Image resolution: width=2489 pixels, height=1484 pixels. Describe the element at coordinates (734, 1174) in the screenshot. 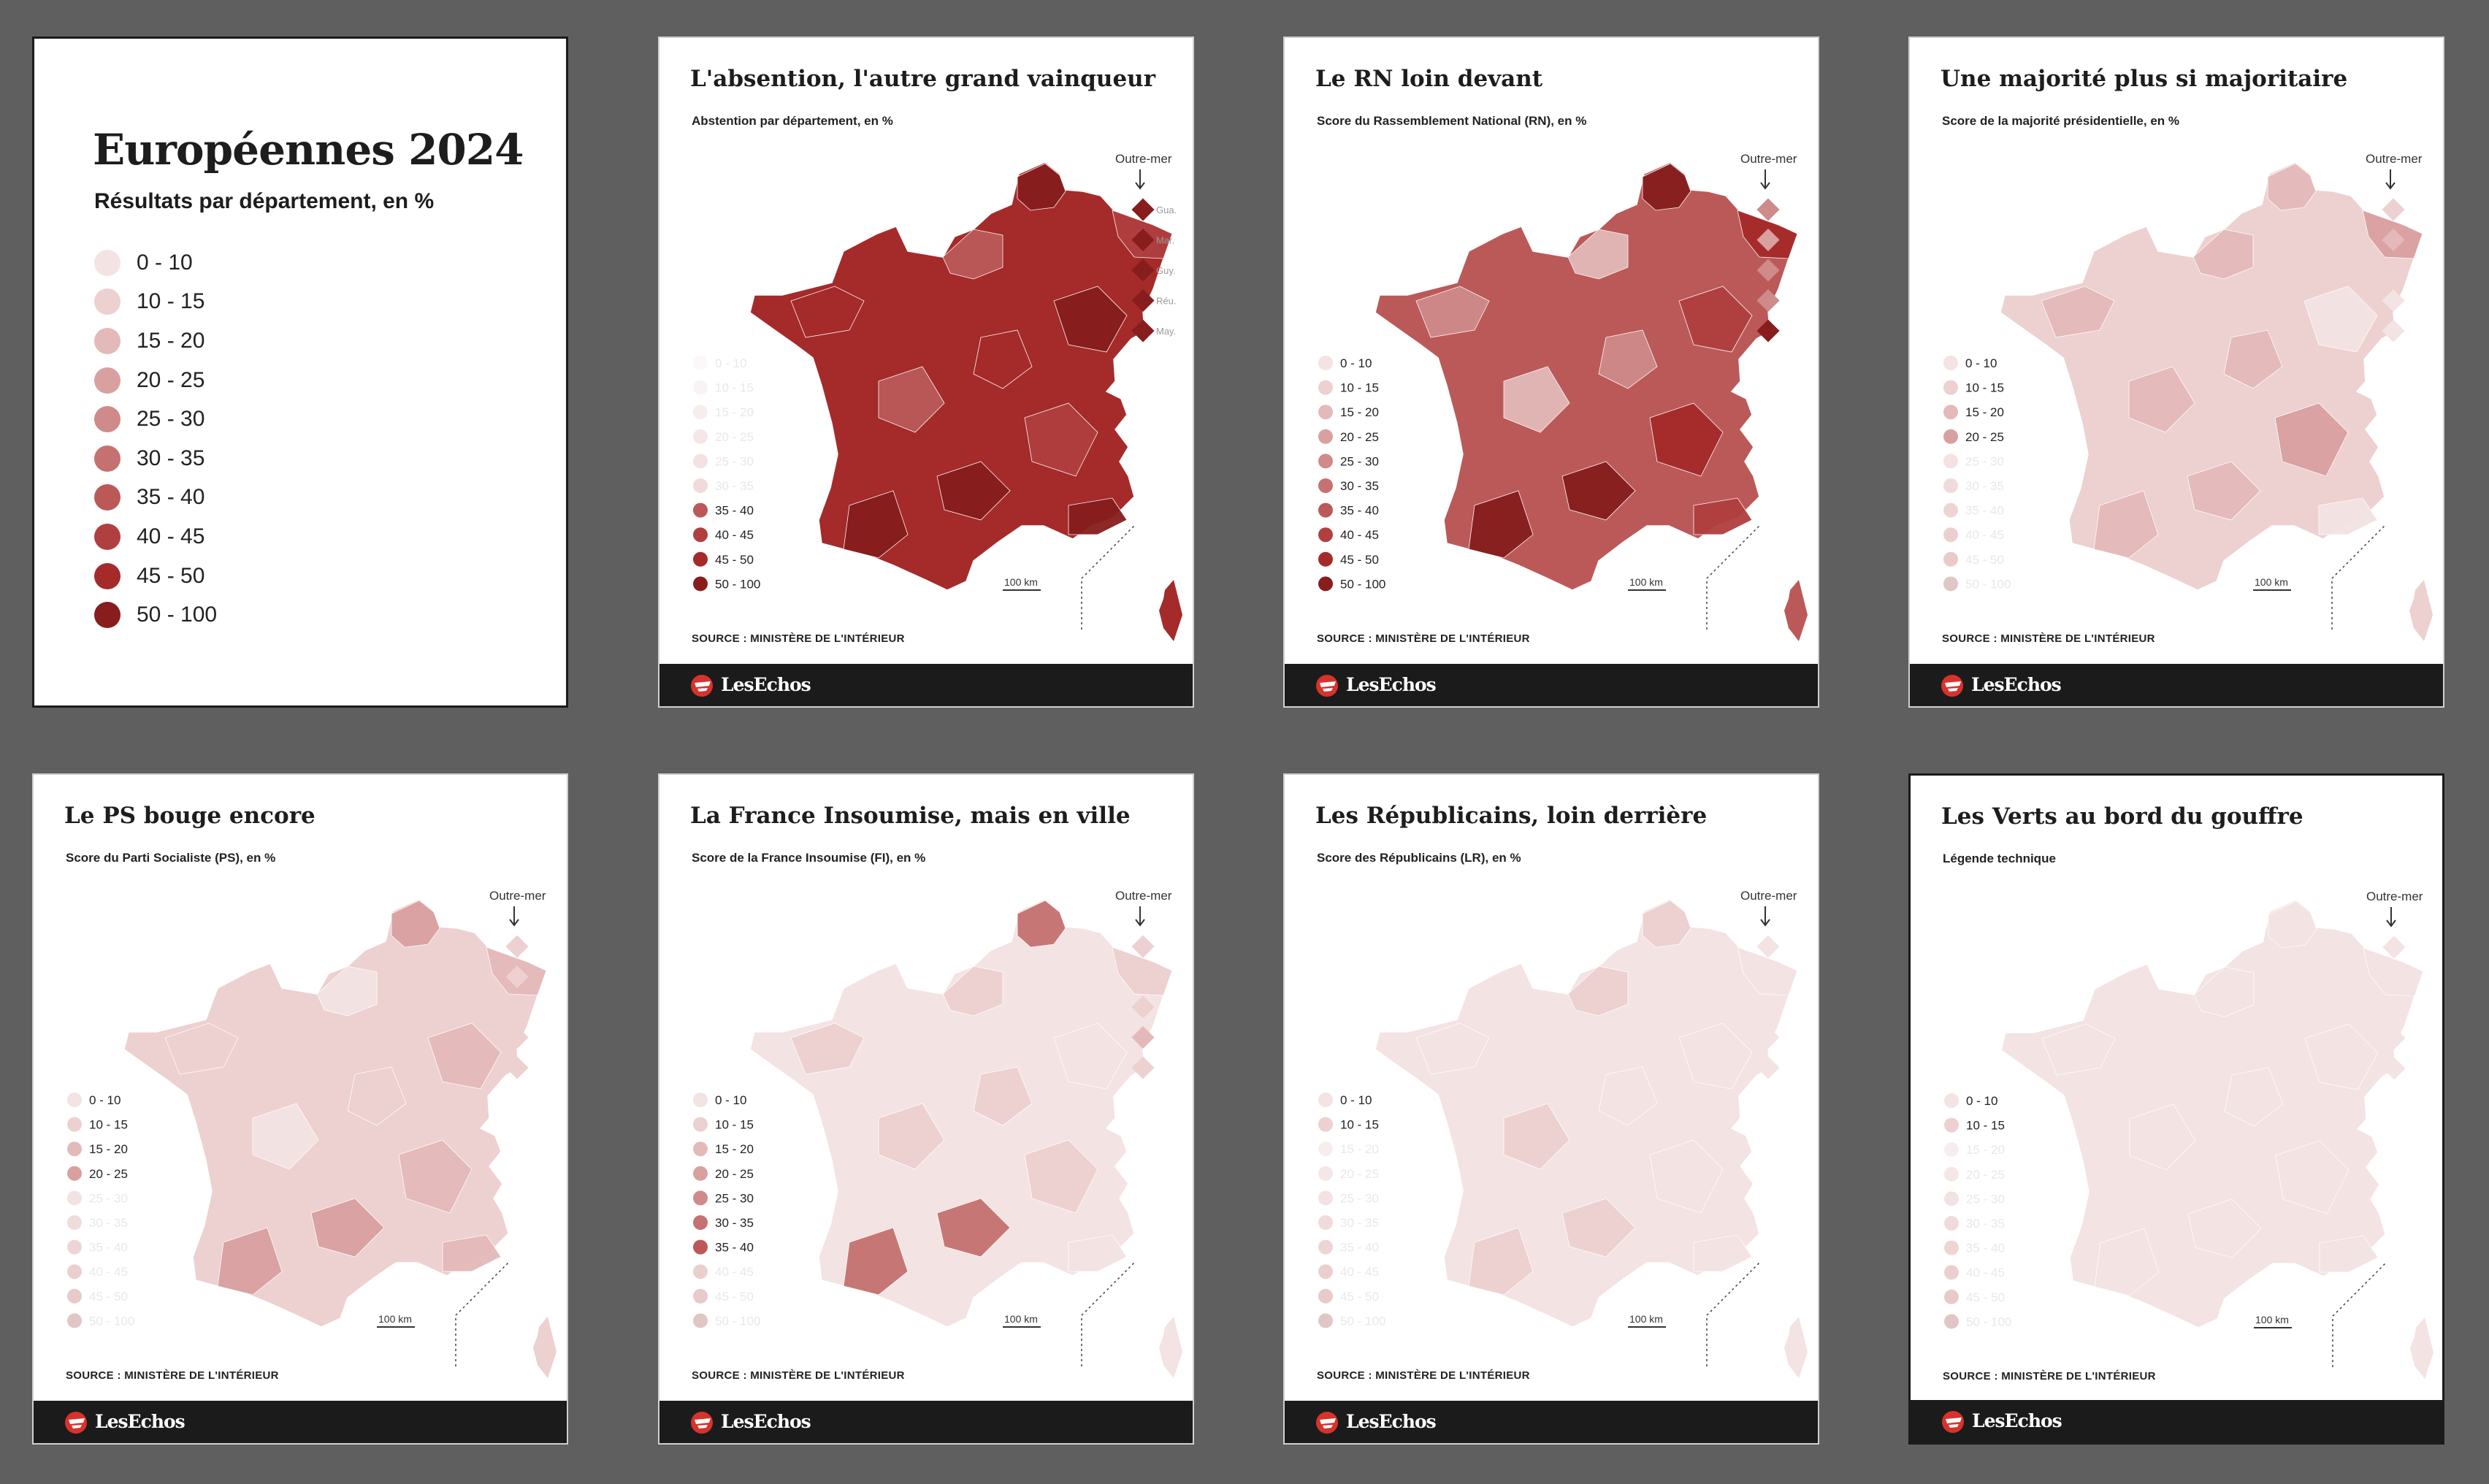

I see `legend-label: 20 - 25` at that location.